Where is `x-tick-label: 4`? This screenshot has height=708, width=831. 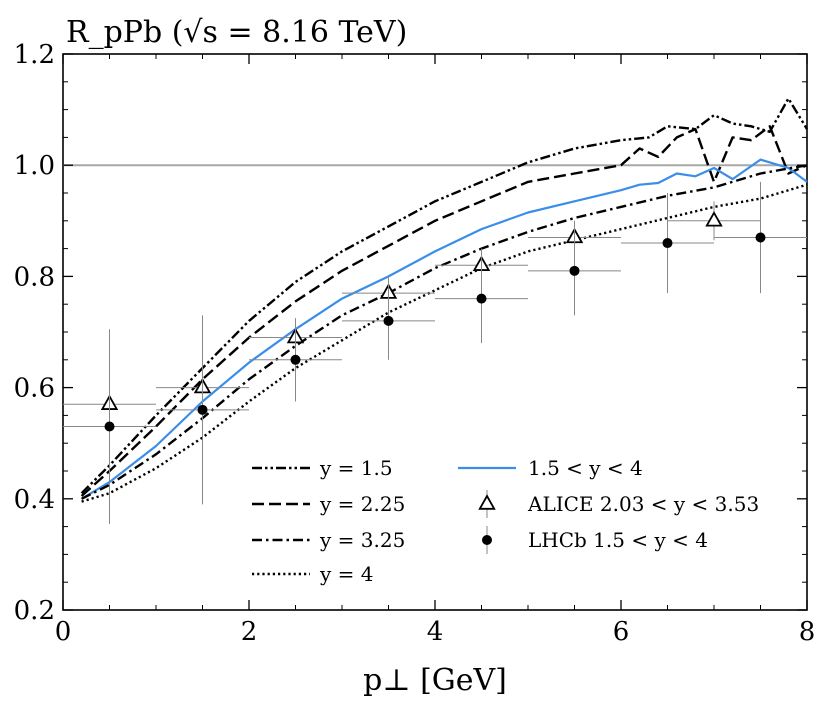 x-tick-label: 4 is located at coordinates (435, 632).